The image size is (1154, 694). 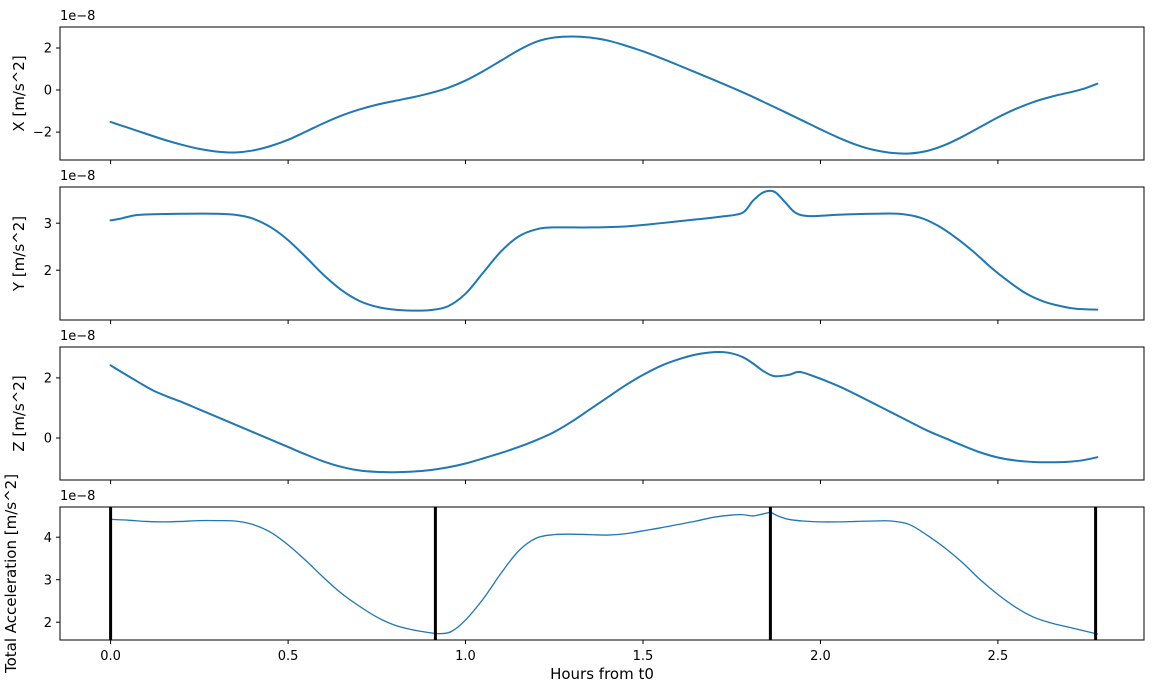 I want to click on y-axis-label-y: Y [m/s^2], so click(x=19, y=254).